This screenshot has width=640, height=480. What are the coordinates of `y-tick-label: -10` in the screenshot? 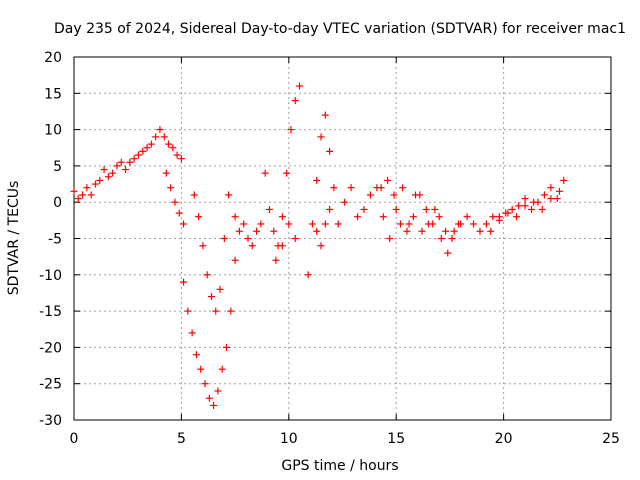 It's located at (50, 276).